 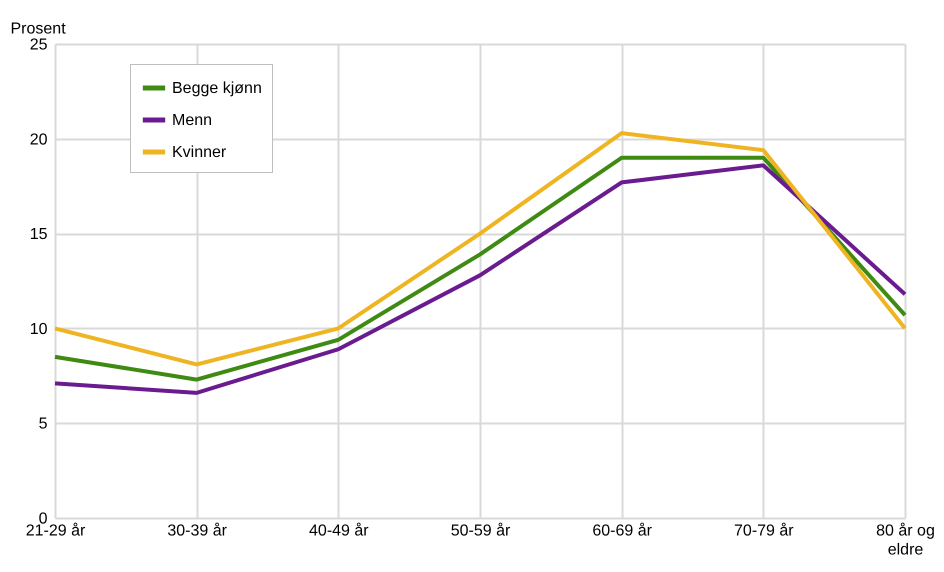 What do you see at coordinates (192, 120) in the screenshot?
I see `legend-label: Menn` at bounding box center [192, 120].